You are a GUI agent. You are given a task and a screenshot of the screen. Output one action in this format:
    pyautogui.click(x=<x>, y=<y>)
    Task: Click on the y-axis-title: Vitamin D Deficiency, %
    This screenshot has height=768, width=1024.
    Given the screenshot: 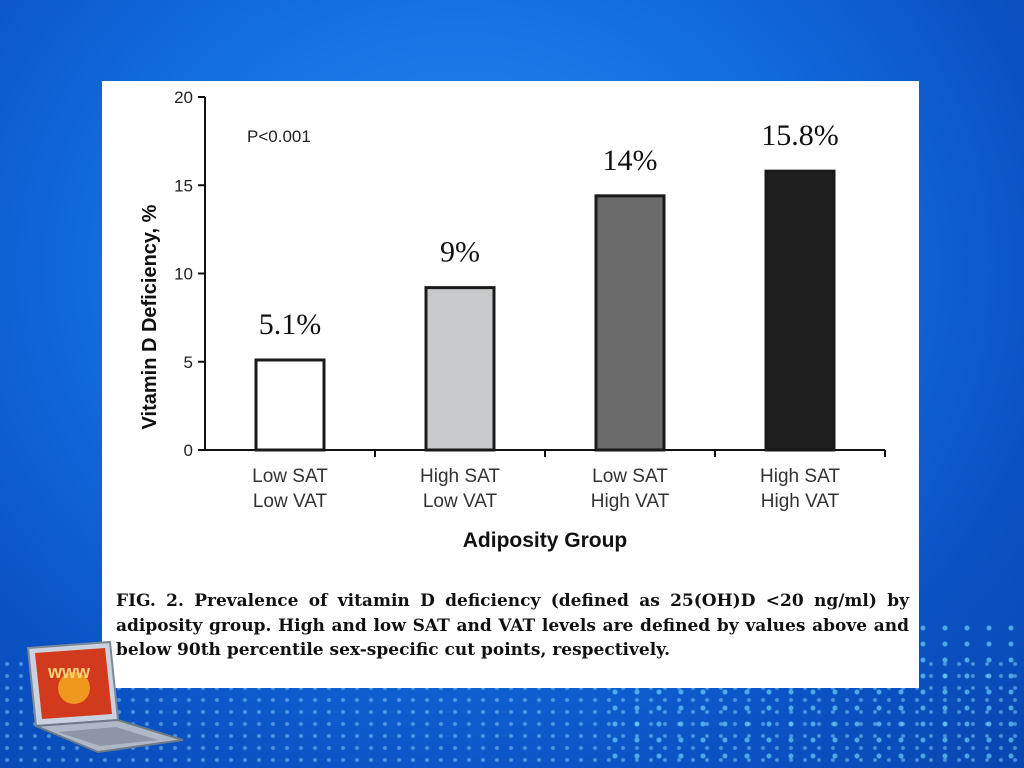 What is the action you would take?
    pyautogui.click(x=150, y=316)
    